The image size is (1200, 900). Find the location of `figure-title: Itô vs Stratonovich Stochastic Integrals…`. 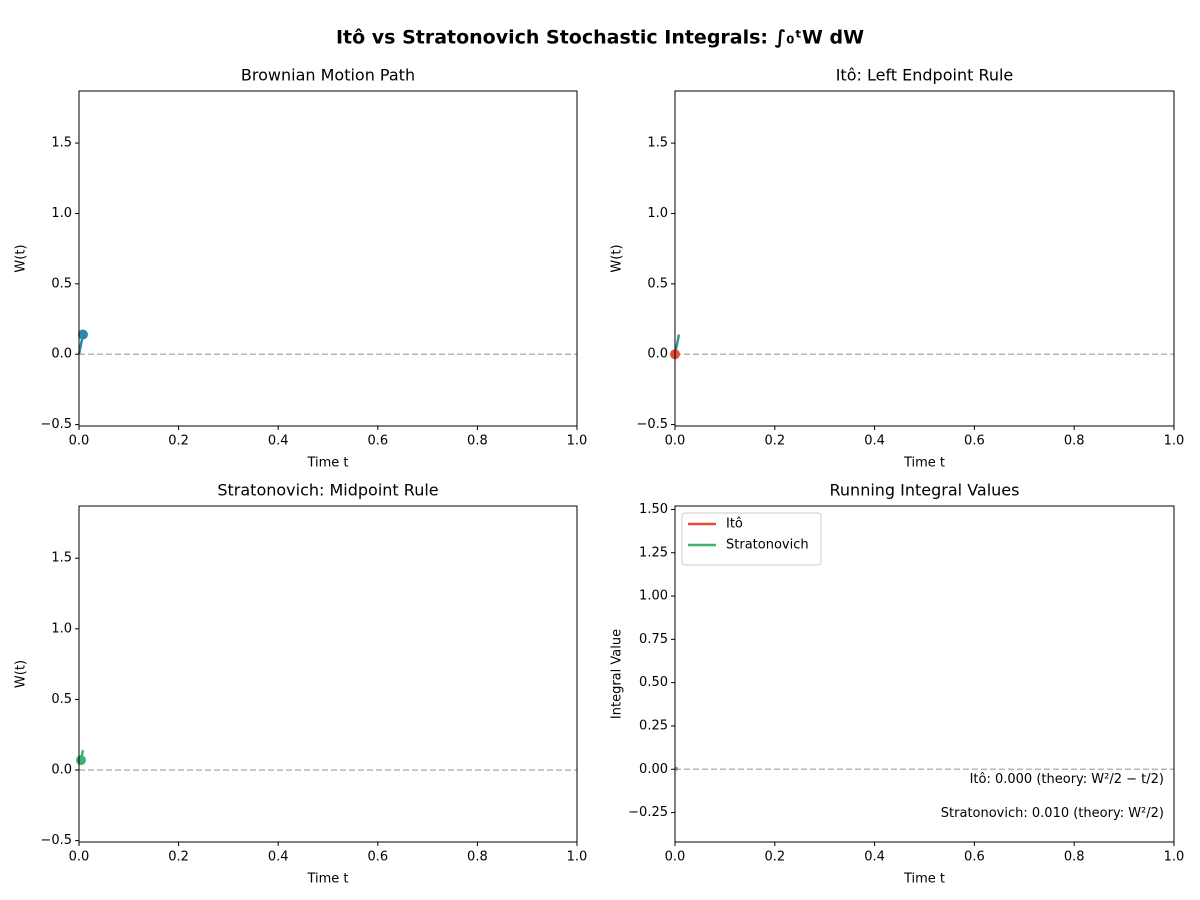

figure-title: Itô vs Stratonovich Stochastic Integrals… is located at coordinates (600, 38).